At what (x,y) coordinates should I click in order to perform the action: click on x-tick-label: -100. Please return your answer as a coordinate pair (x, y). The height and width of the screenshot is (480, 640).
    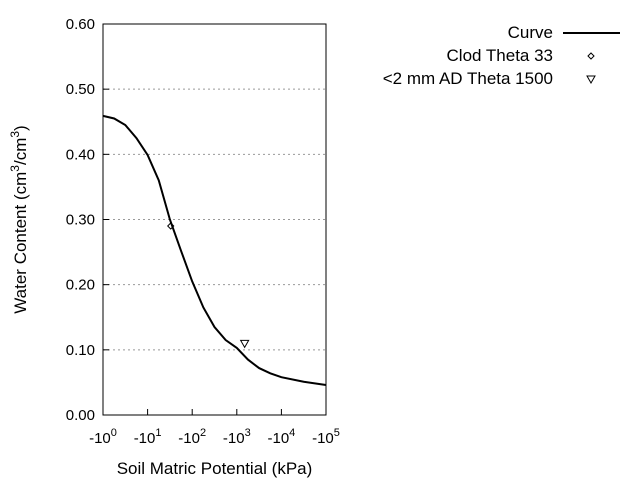
    Looking at the image, I should click on (103, 437).